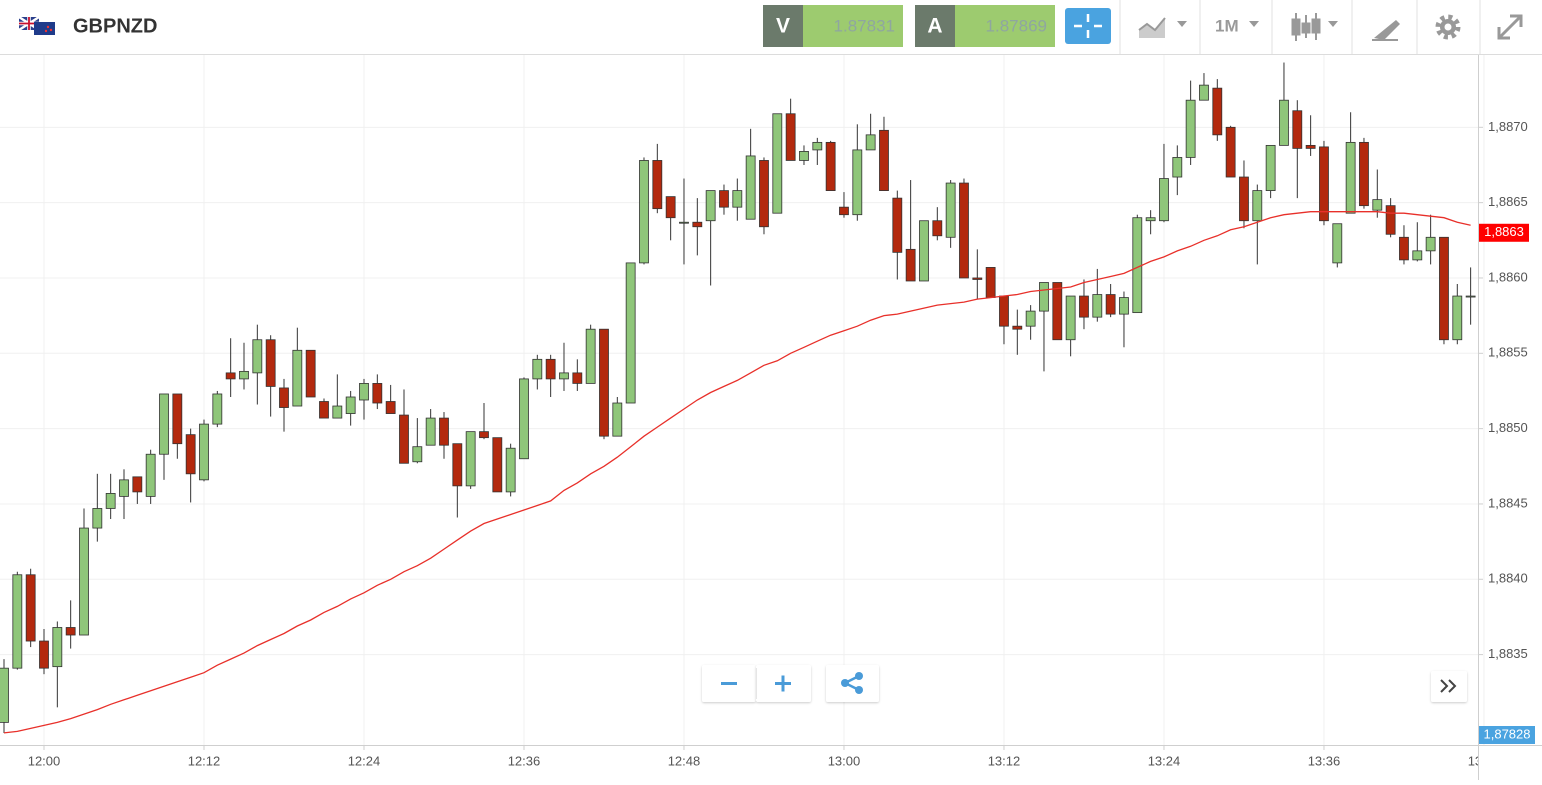 The height and width of the screenshot is (785, 1542). I want to click on scroll-right-button, so click(1449, 686).